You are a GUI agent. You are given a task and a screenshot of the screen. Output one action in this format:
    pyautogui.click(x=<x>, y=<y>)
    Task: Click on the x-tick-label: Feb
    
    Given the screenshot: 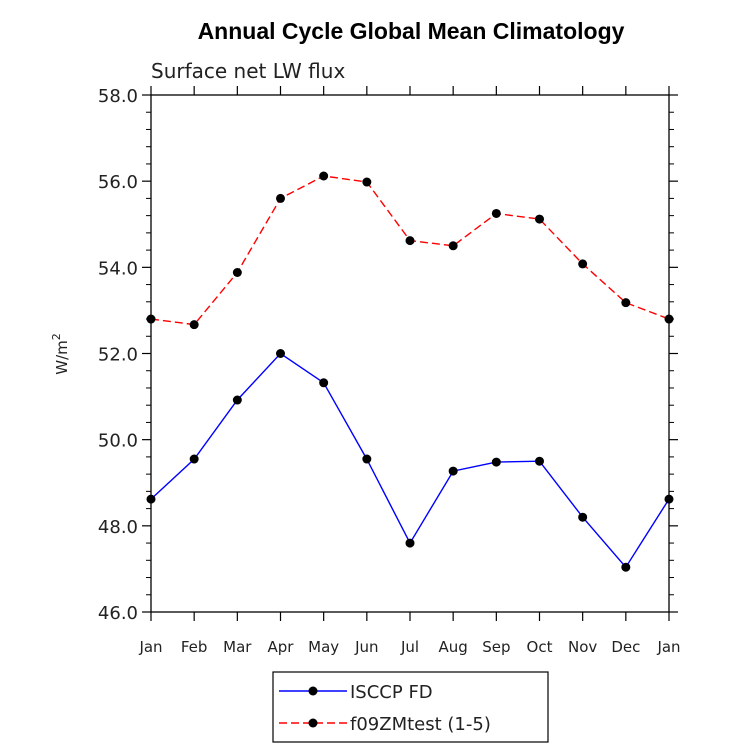 What is the action you would take?
    pyautogui.click(x=194, y=647)
    